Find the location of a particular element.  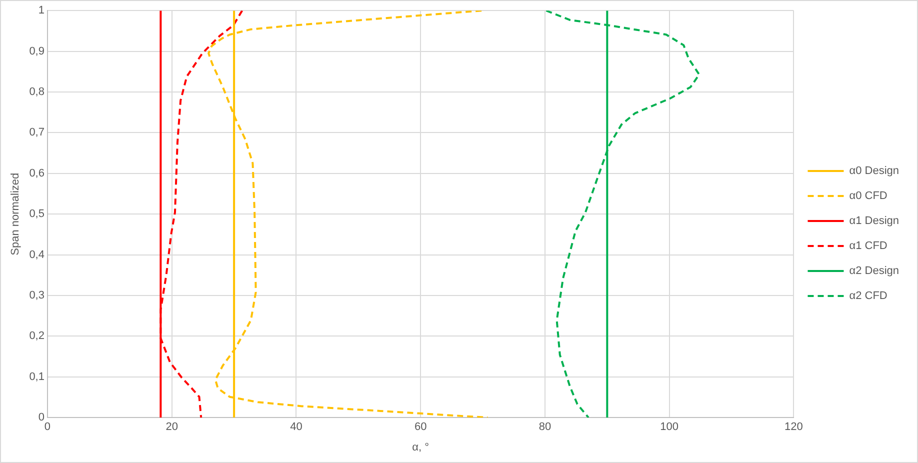

y-tick-label: 0,2 is located at coordinates (36, 336).